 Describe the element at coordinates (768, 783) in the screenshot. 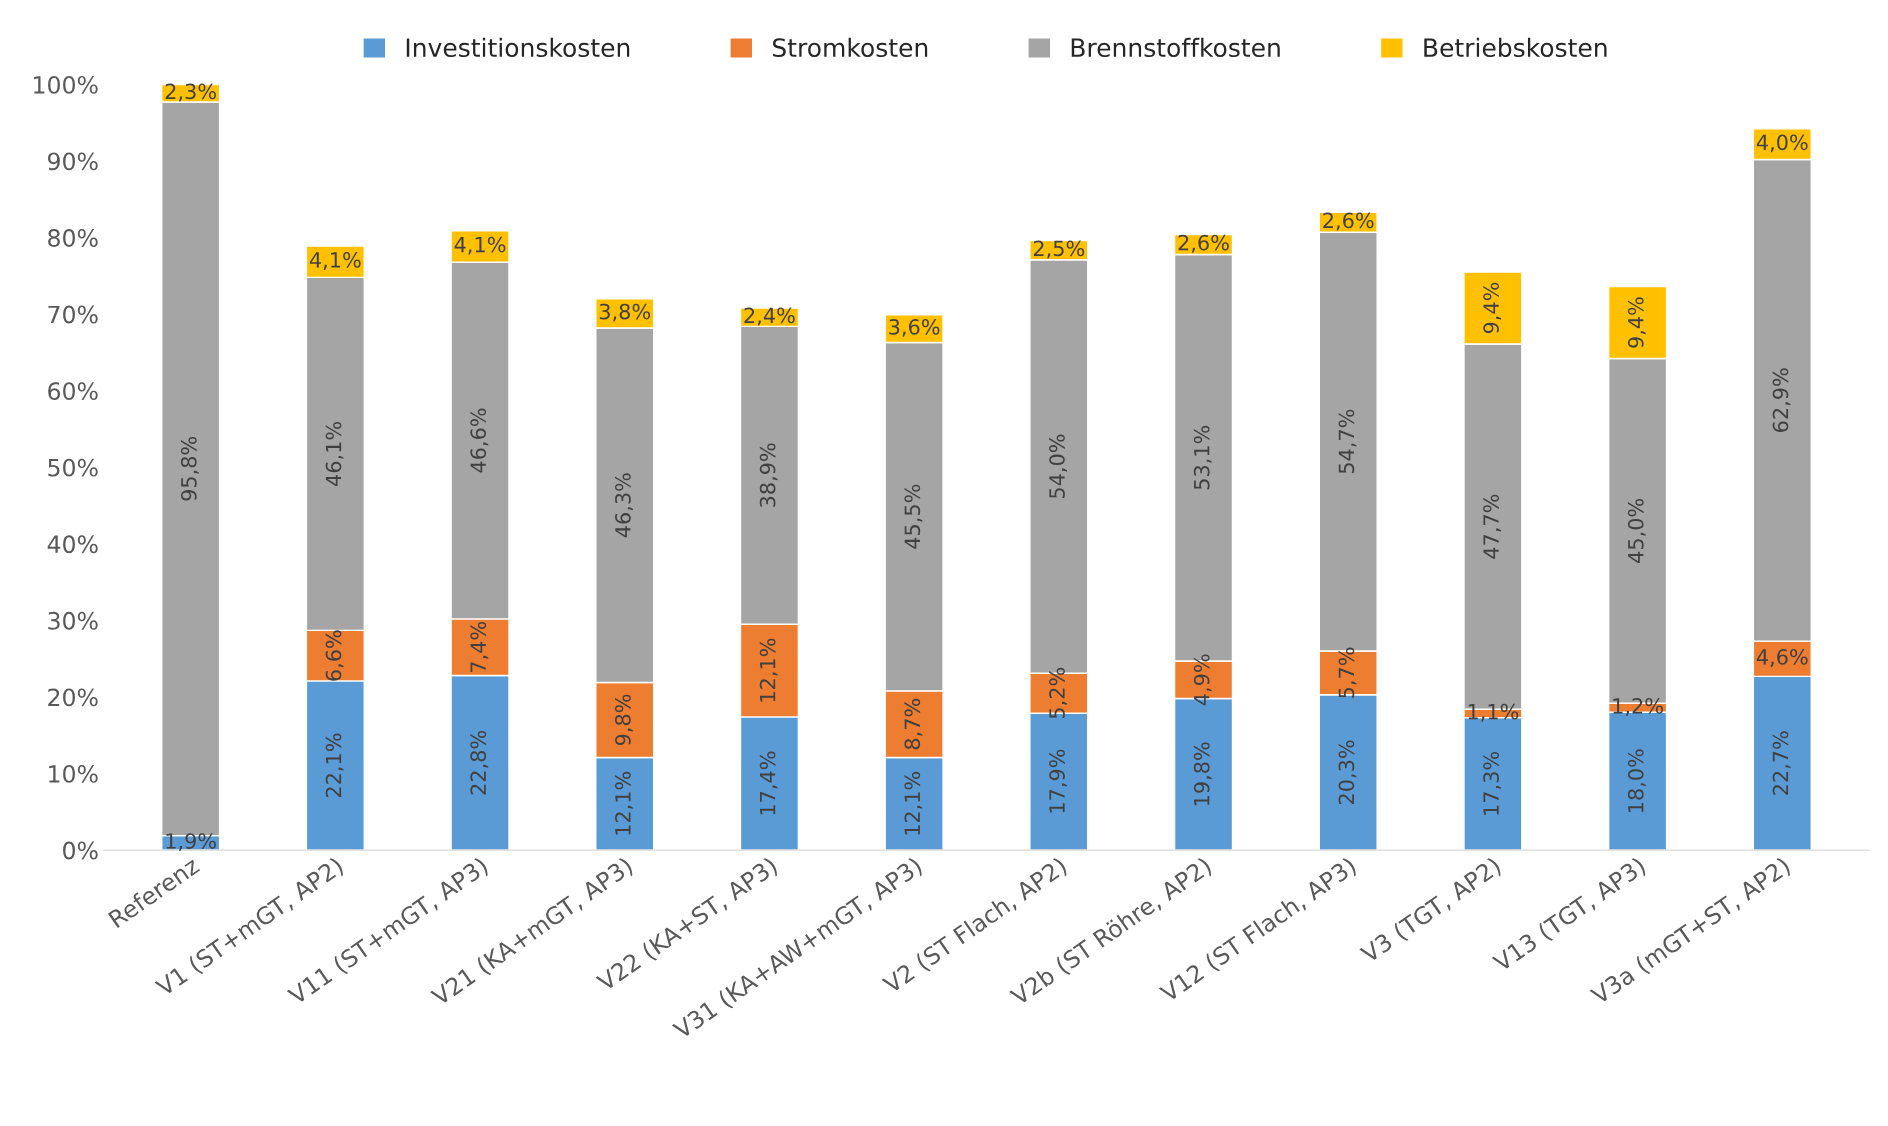

I see `data-label: 17,4%` at that location.